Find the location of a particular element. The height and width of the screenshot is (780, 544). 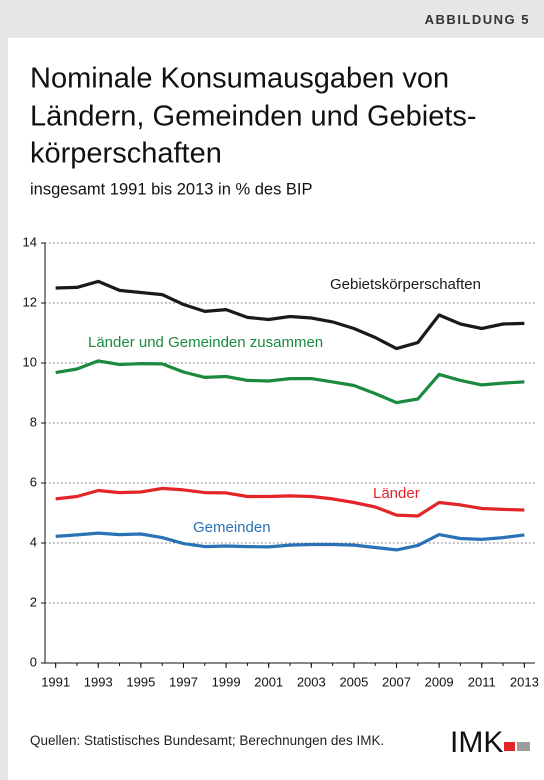

x-tick-label: 2001 is located at coordinates (268, 681).